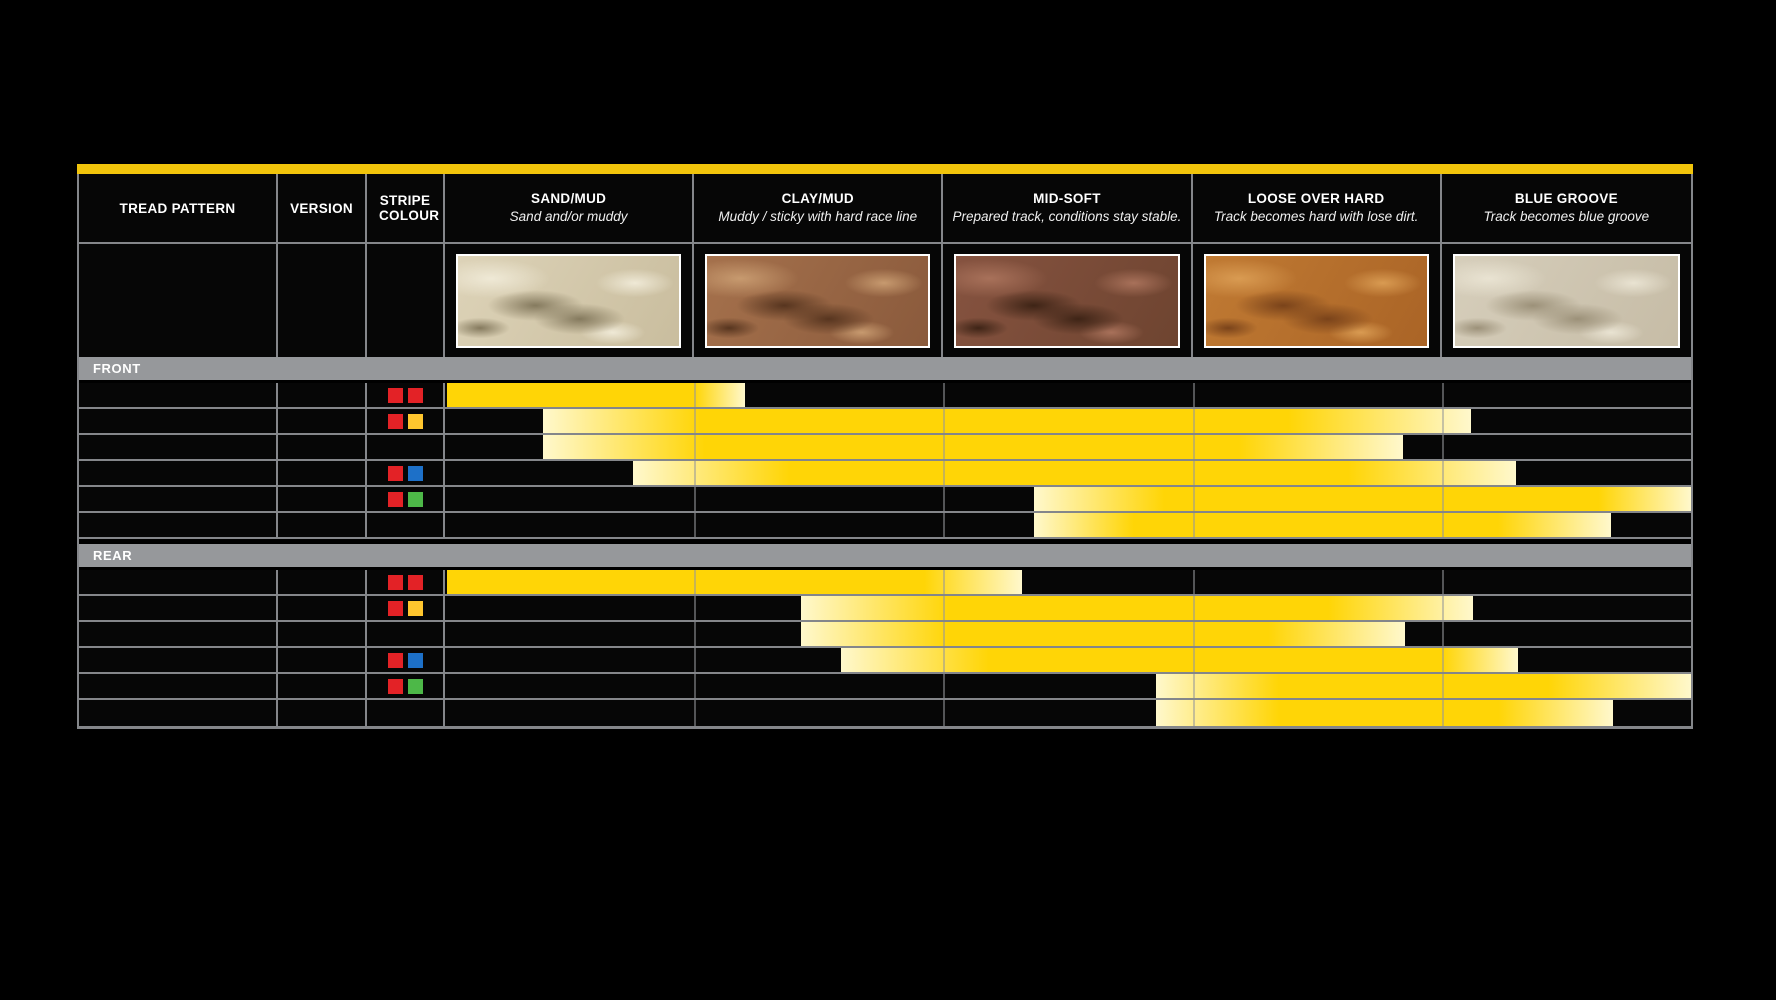 This screenshot has width=1776, height=1000. I want to click on column-label: STRIPE COLOUR, so click(409, 208).